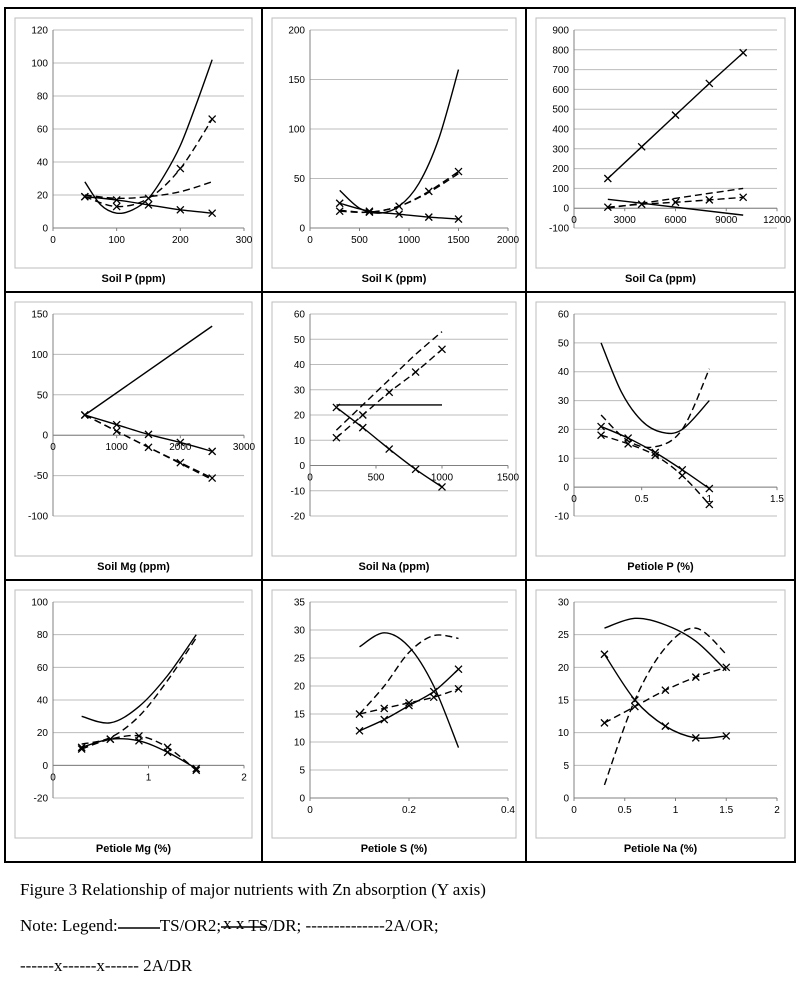 Image resolution: width=800 pixels, height=1006 pixels. What do you see at coordinates (300, 743) in the screenshot?
I see `y-tick-label: 10` at bounding box center [300, 743].